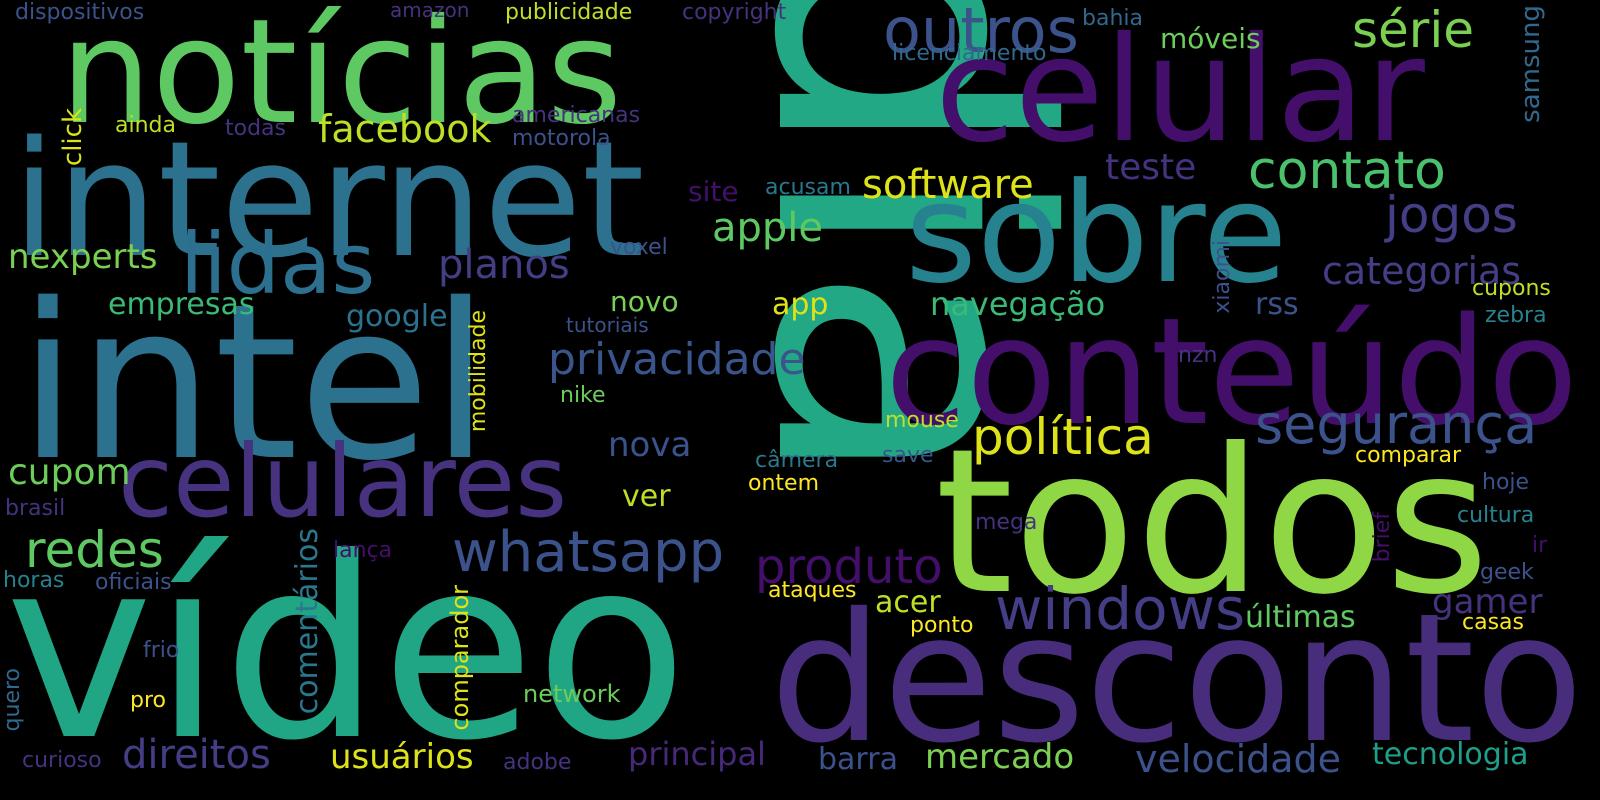 Image resolution: width=1600 pixels, height=800 pixels. I want to click on word-barra: barra, so click(858, 759).